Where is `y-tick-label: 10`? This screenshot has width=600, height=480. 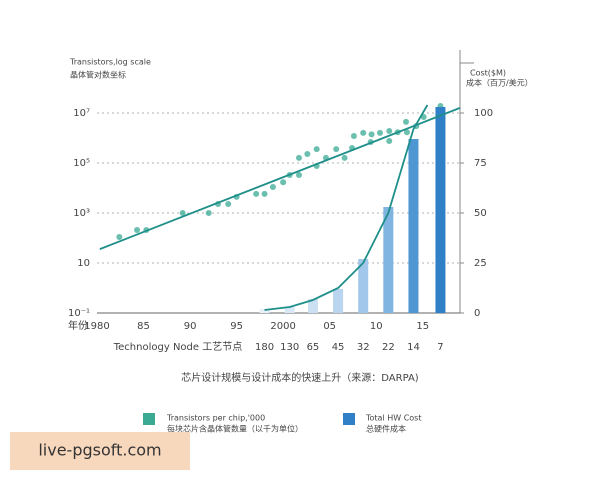 y-tick-label: 10 is located at coordinates (83, 263).